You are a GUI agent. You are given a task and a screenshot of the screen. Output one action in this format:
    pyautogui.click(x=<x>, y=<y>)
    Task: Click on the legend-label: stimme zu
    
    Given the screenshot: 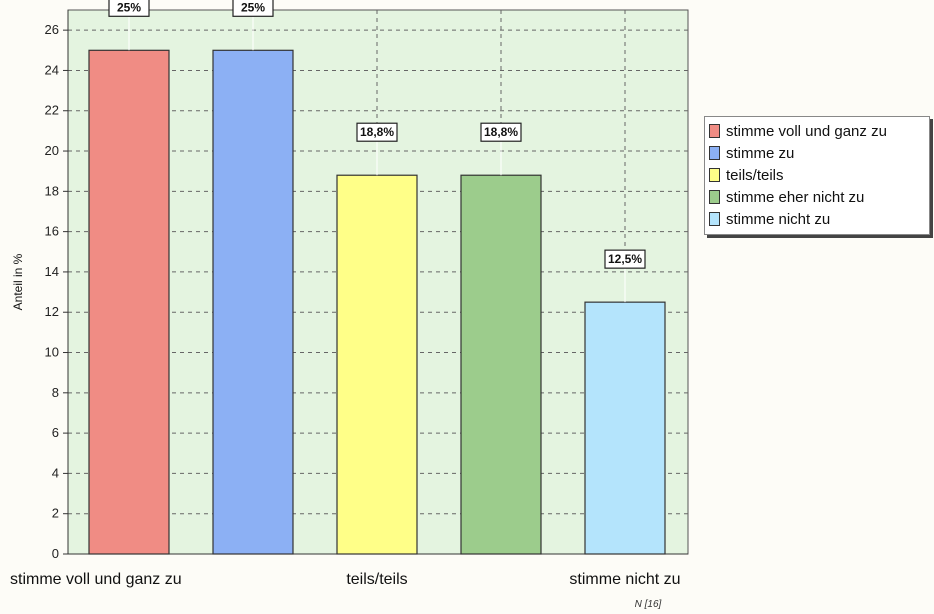 What is the action you would take?
    pyautogui.click(x=760, y=153)
    